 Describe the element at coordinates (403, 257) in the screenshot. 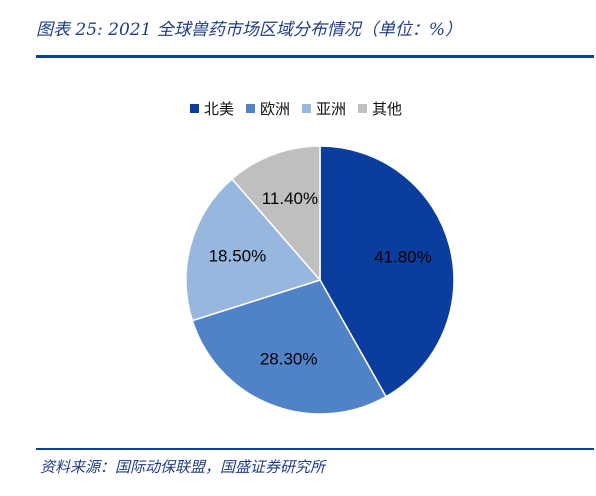

I see `data-label-north-america: 41.80%` at that location.